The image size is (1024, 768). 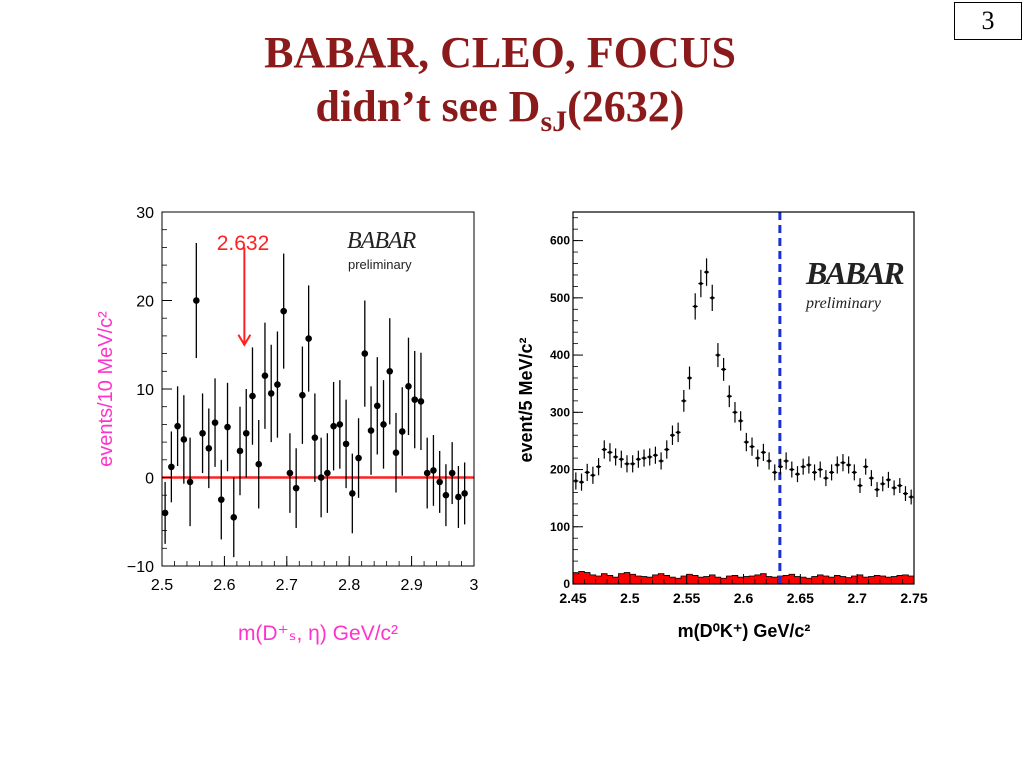 What do you see at coordinates (630, 598) in the screenshot?
I see `right-x-tick-label: 2.5` at bounding box center [630, 598].